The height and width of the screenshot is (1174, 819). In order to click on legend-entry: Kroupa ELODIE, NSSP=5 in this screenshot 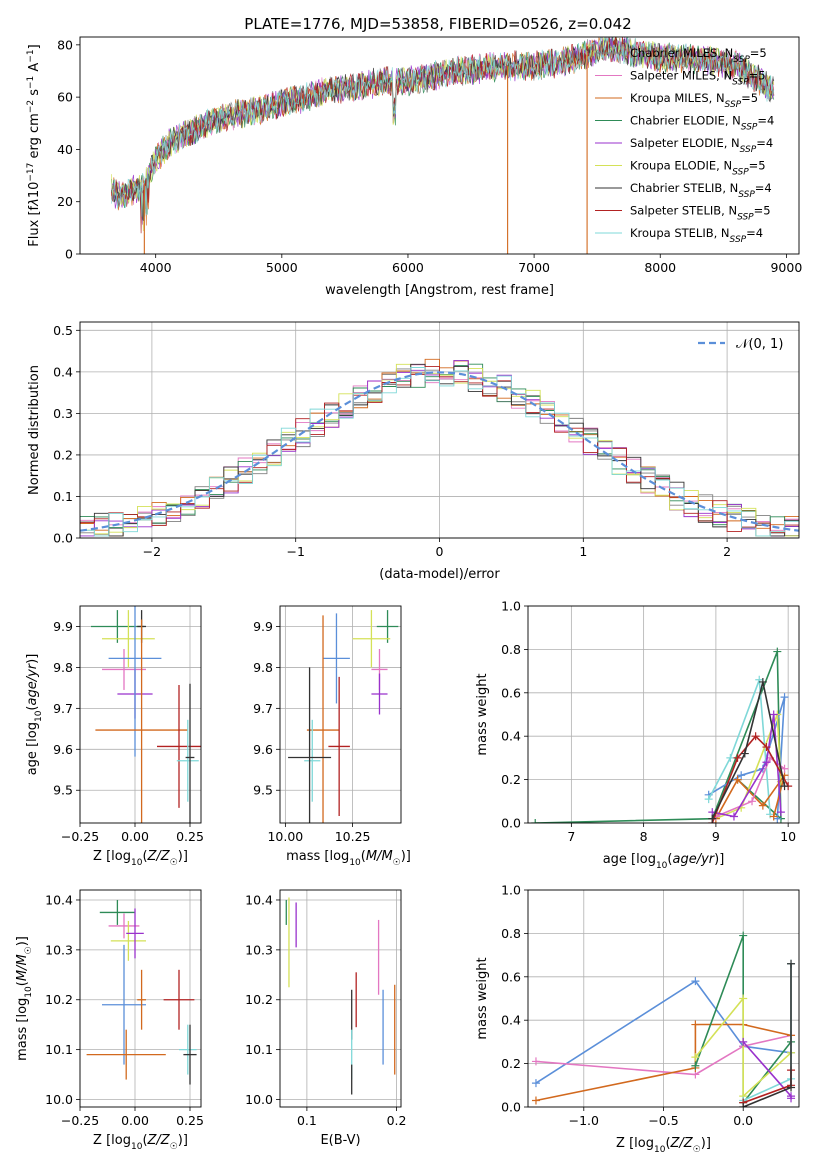, I will do `click(698, 168)`.